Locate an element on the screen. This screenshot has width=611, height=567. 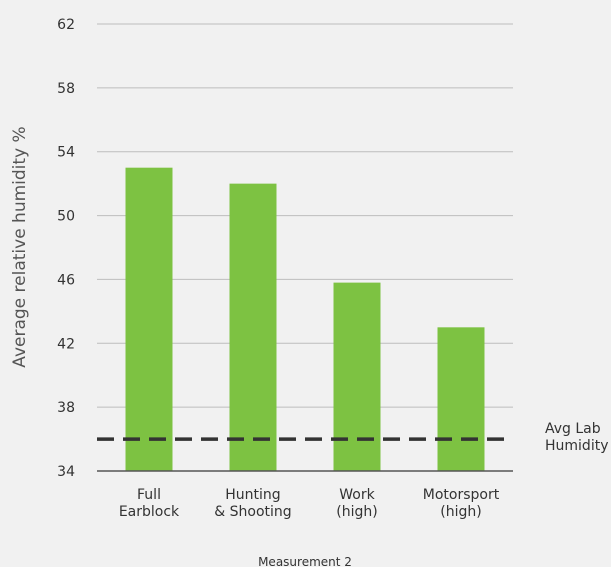
y-tick-label: 42 is located at coordinates (66, 344).